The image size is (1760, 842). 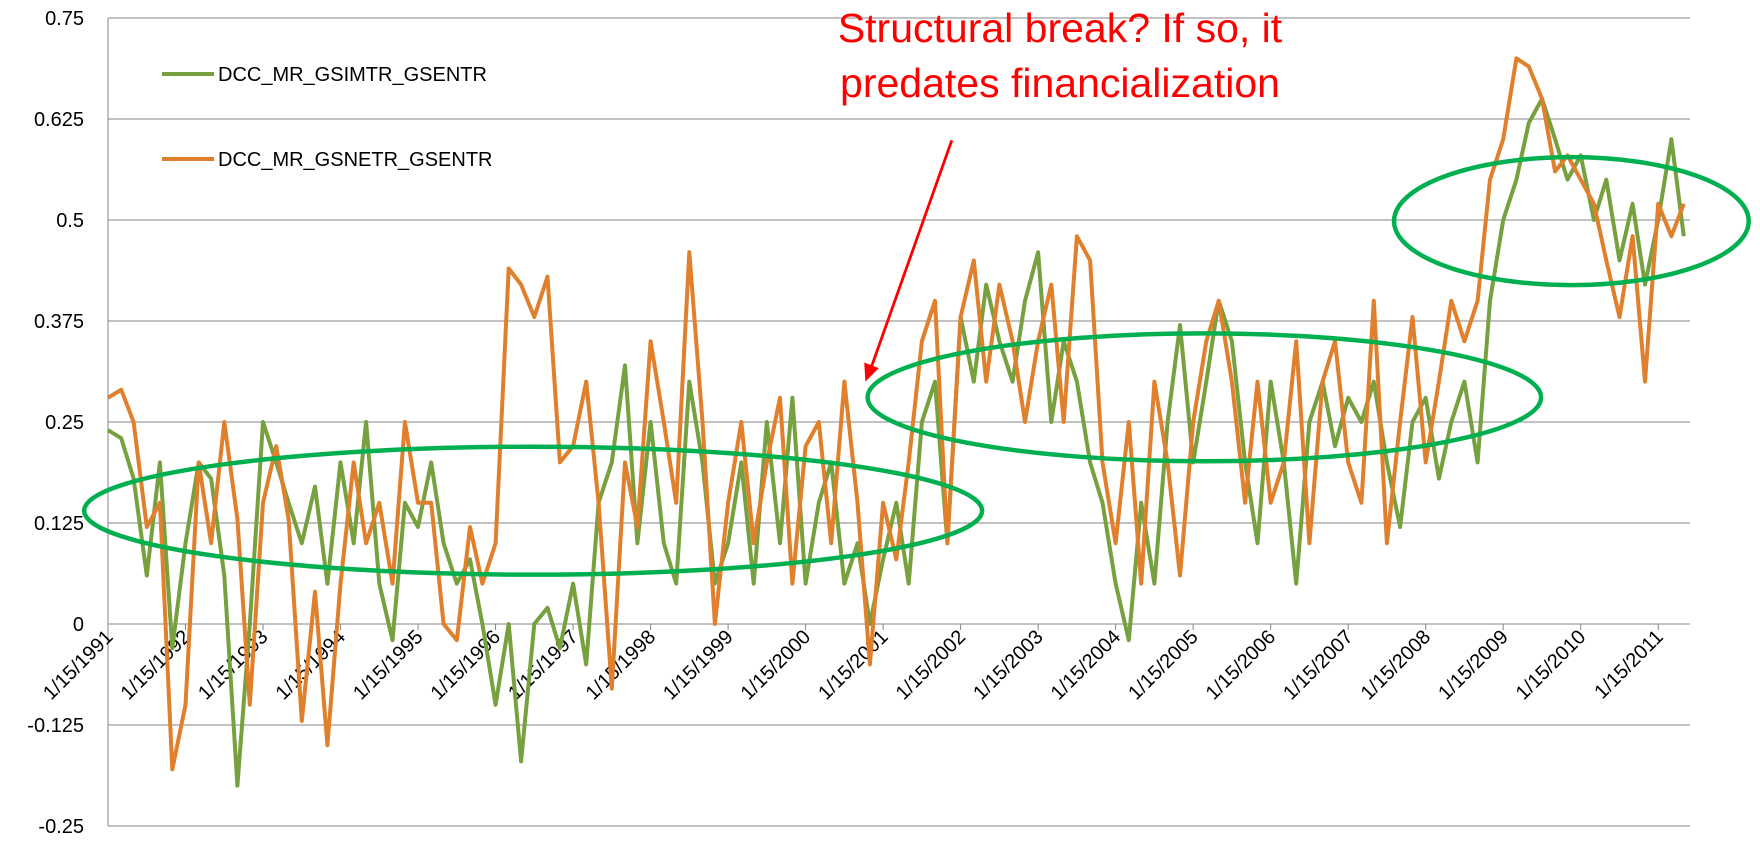 What do you see at coordinates (59, 322) in the screenshot?
I see `y-tick-label: 0.375` at bounding box center [59, 322].